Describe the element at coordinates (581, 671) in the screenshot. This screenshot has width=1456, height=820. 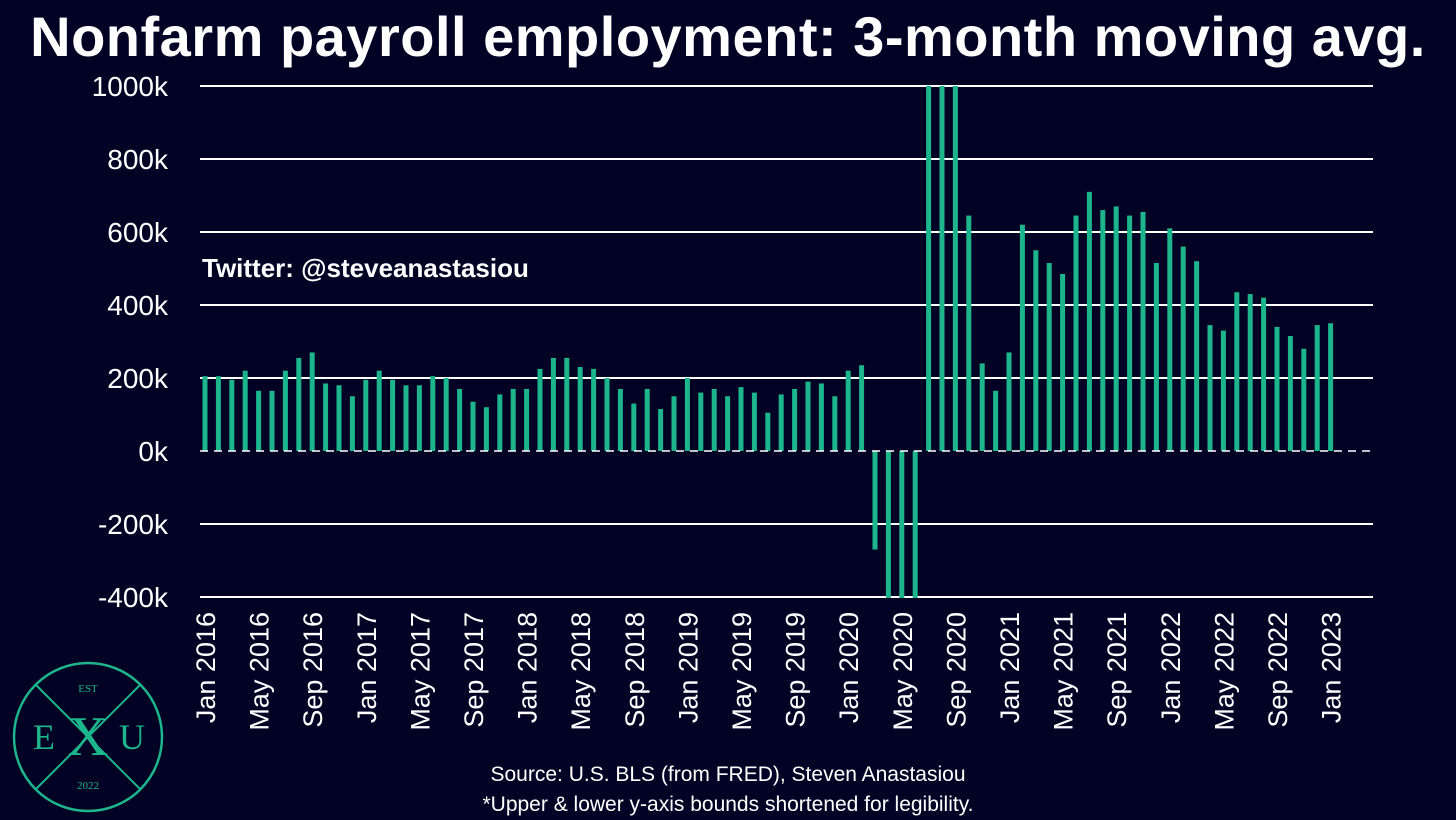
I see `x-tick-label: May 2018` at that location.